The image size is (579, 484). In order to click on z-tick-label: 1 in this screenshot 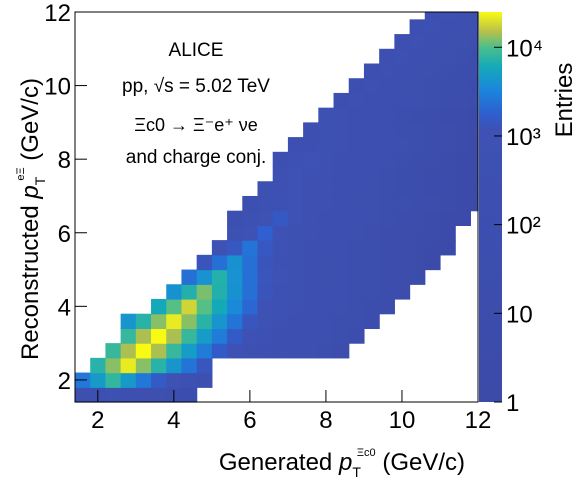, I will do `click(512, 403)`.